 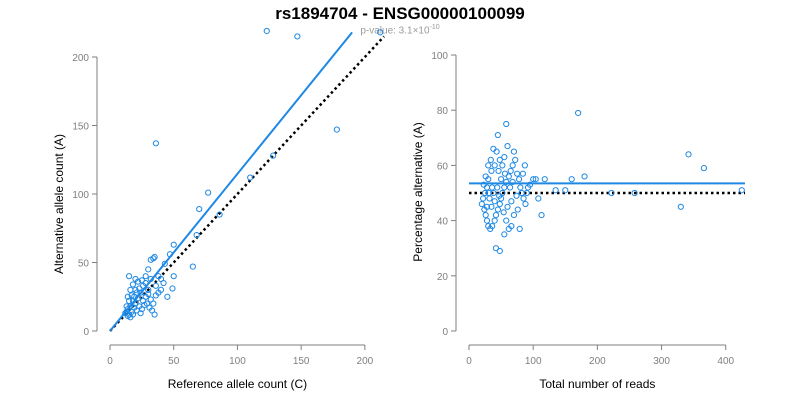 I want to click on x-tick-label: 150, so click(x=301, y=361).